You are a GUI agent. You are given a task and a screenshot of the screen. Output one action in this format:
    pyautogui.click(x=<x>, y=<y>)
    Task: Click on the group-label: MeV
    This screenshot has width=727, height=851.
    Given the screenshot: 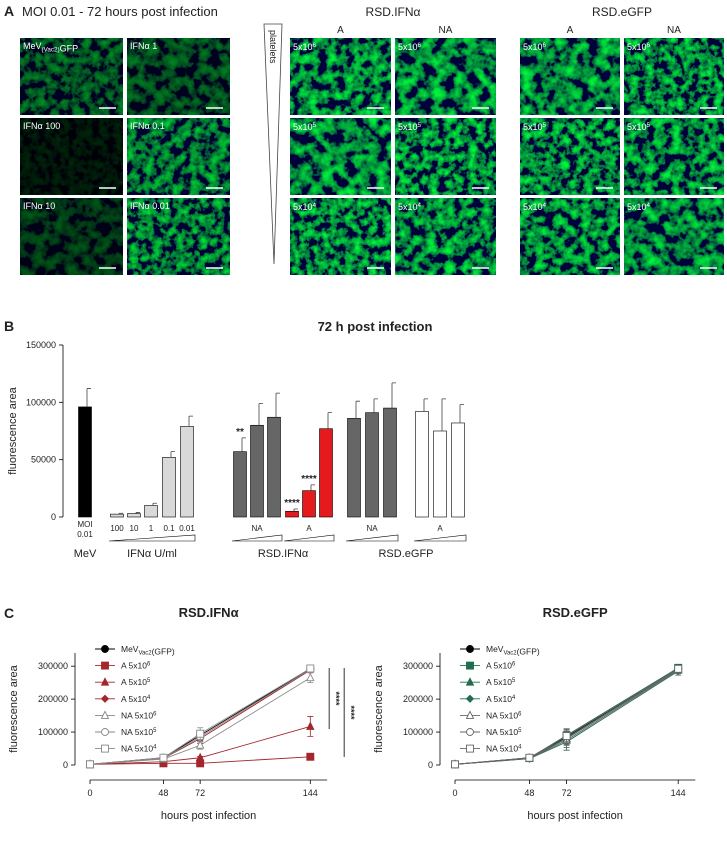 What is the action you would take?
    pyautogui.click(x=85, y=554)
    